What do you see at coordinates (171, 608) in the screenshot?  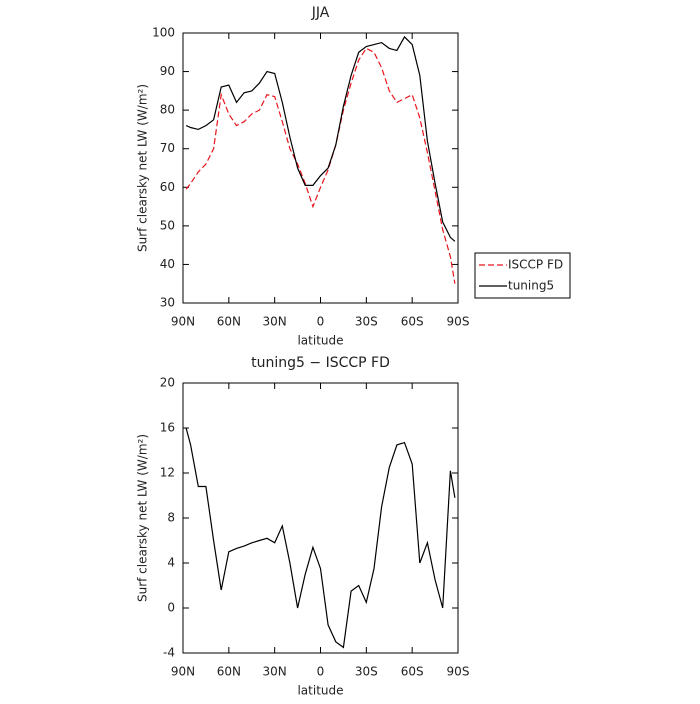 I see `y-tick-label: 0` at bounding box center [171, 608].